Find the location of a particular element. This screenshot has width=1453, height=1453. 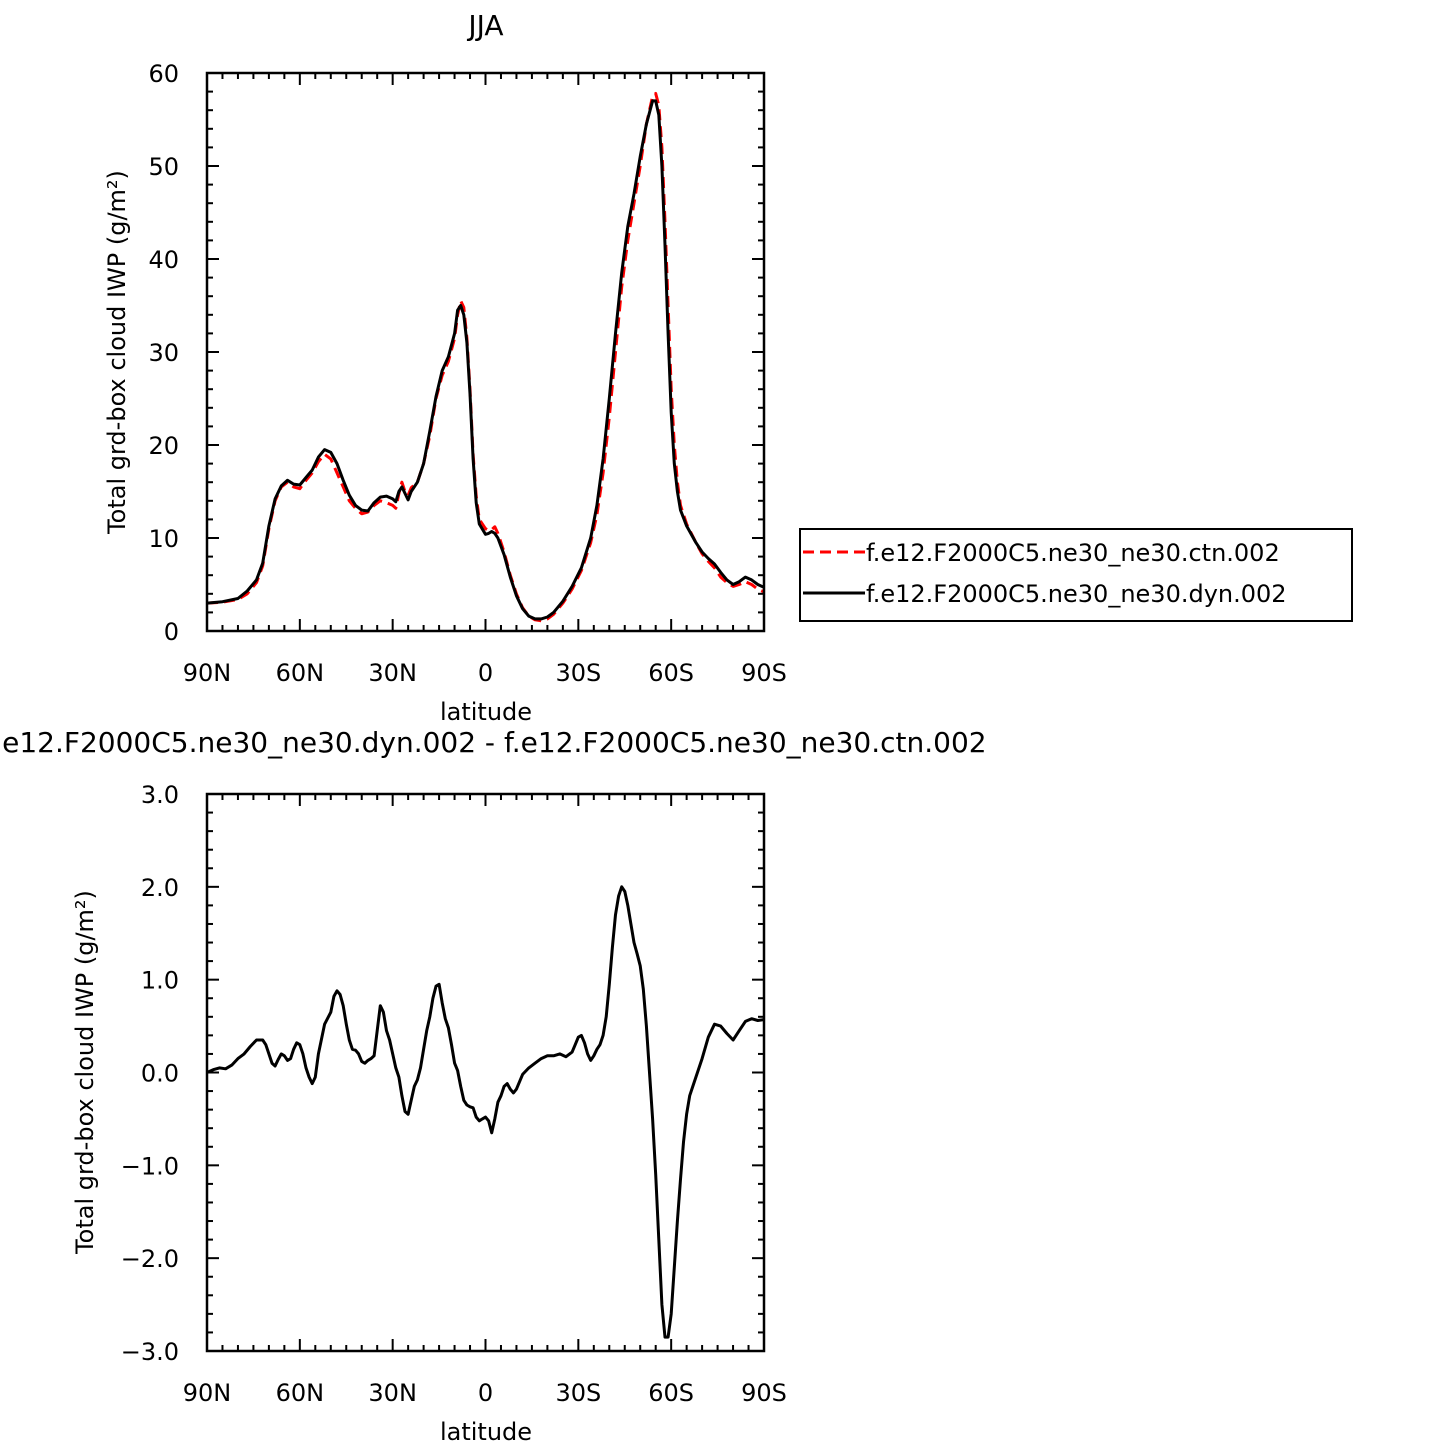

legend-label-ctn: f.e12.F2000C5.ne30_ne30.ctn.002 is located at coordinates (1073, 553).